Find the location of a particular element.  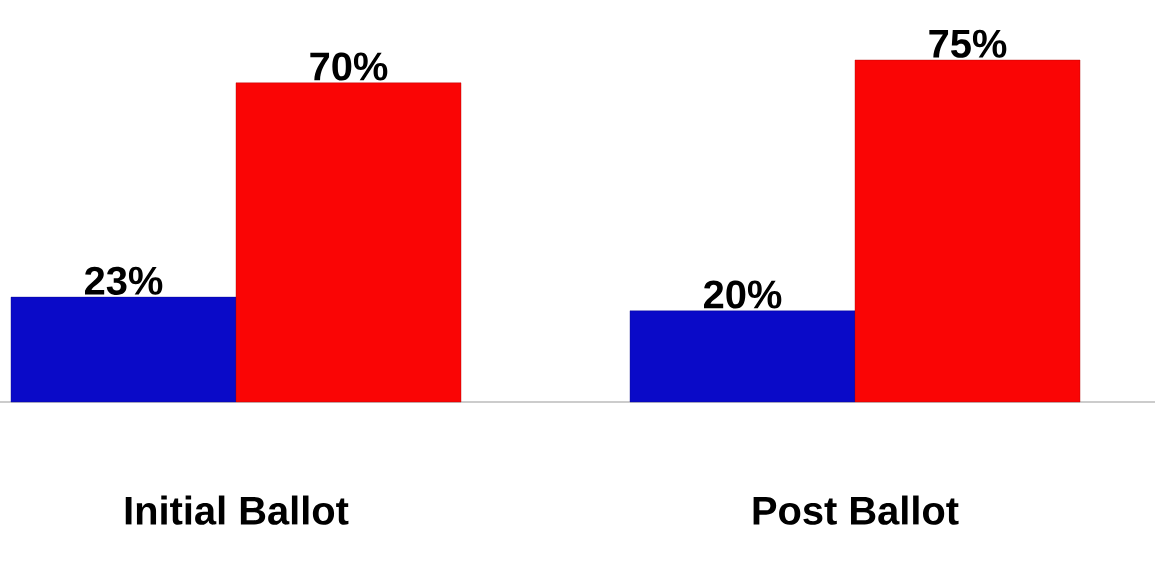

data-label: 75% is located at coordinates (968, 43).